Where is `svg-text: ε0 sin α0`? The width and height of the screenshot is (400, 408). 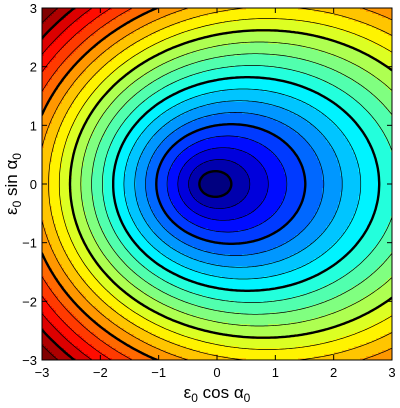
svg-text: ε0 sin α0 is located at coordinates (13, 184).